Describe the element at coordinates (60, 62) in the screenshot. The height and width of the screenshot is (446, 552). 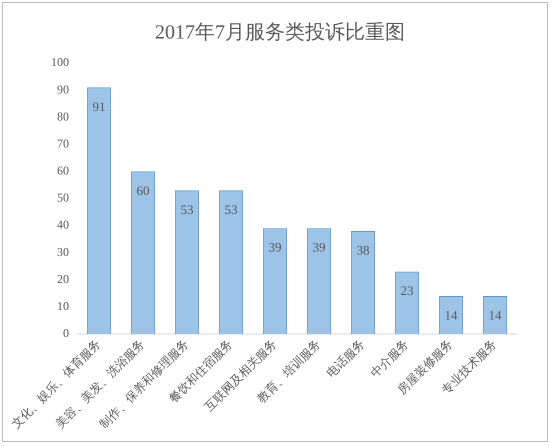
I see `y-tick-label: 100` at that location.